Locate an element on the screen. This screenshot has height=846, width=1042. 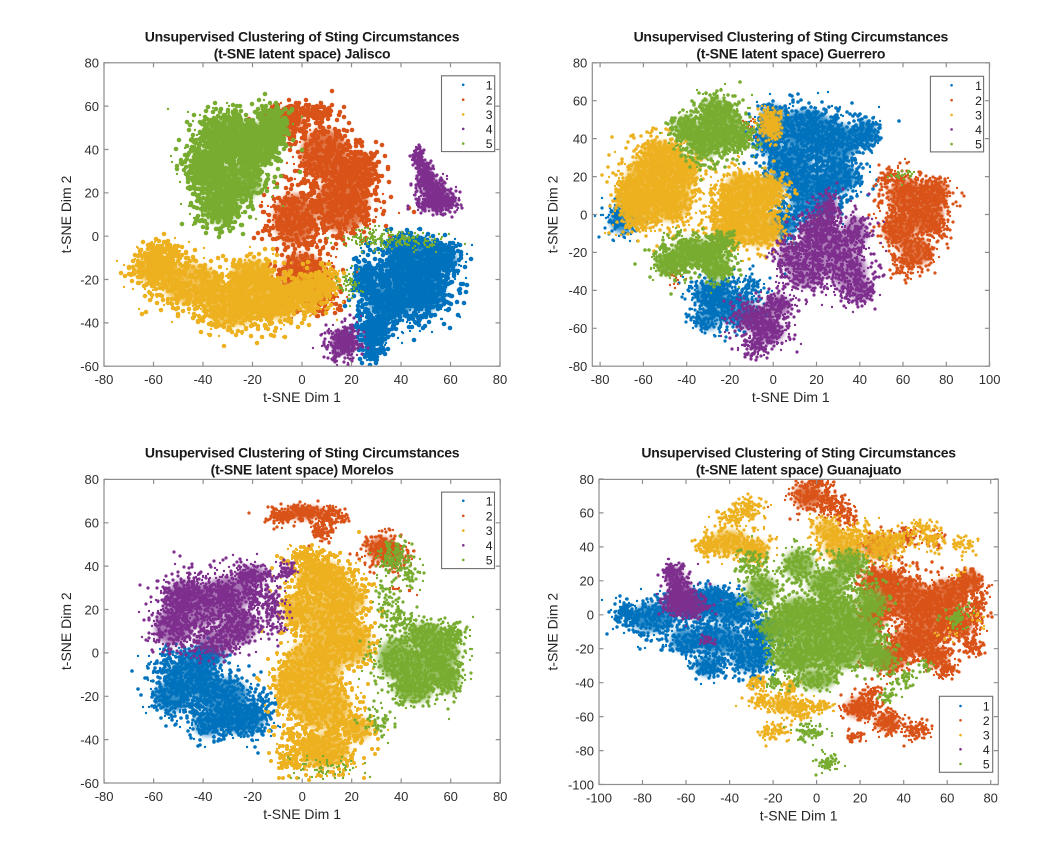
svg-text: (t-SNE latent space) Jalisco is located at coordinates (302, 53).